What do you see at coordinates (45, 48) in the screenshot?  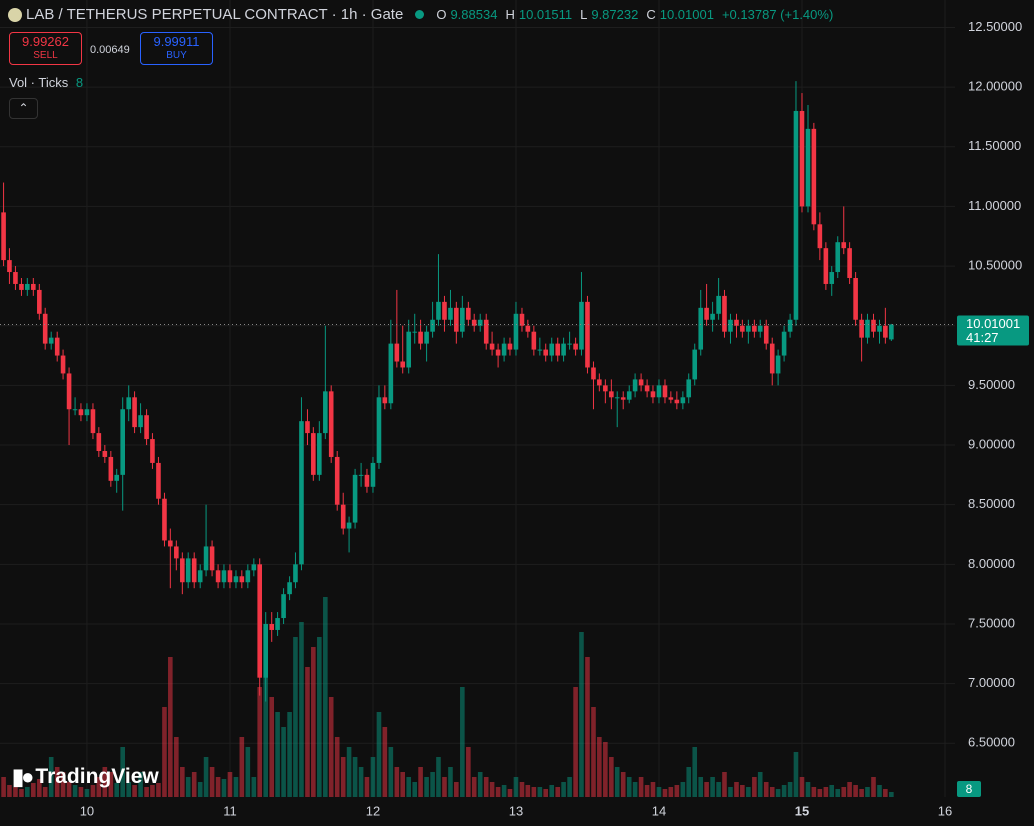 I see `sell-button: 9.99262 SELL` at bounding box center [45, 48].